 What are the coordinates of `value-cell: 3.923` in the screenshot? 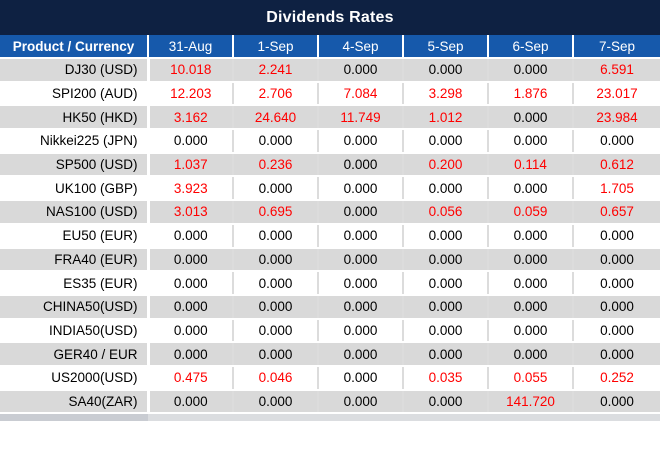 It's located at (191, 189).